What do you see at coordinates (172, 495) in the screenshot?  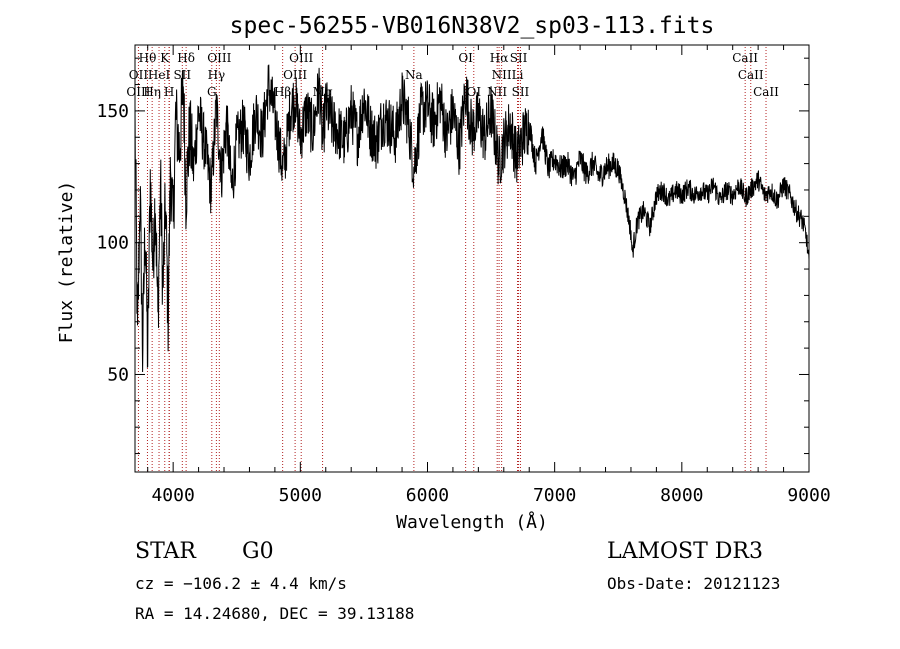 I see `x-tick-label: 4000` at bounding box center [172, 495].